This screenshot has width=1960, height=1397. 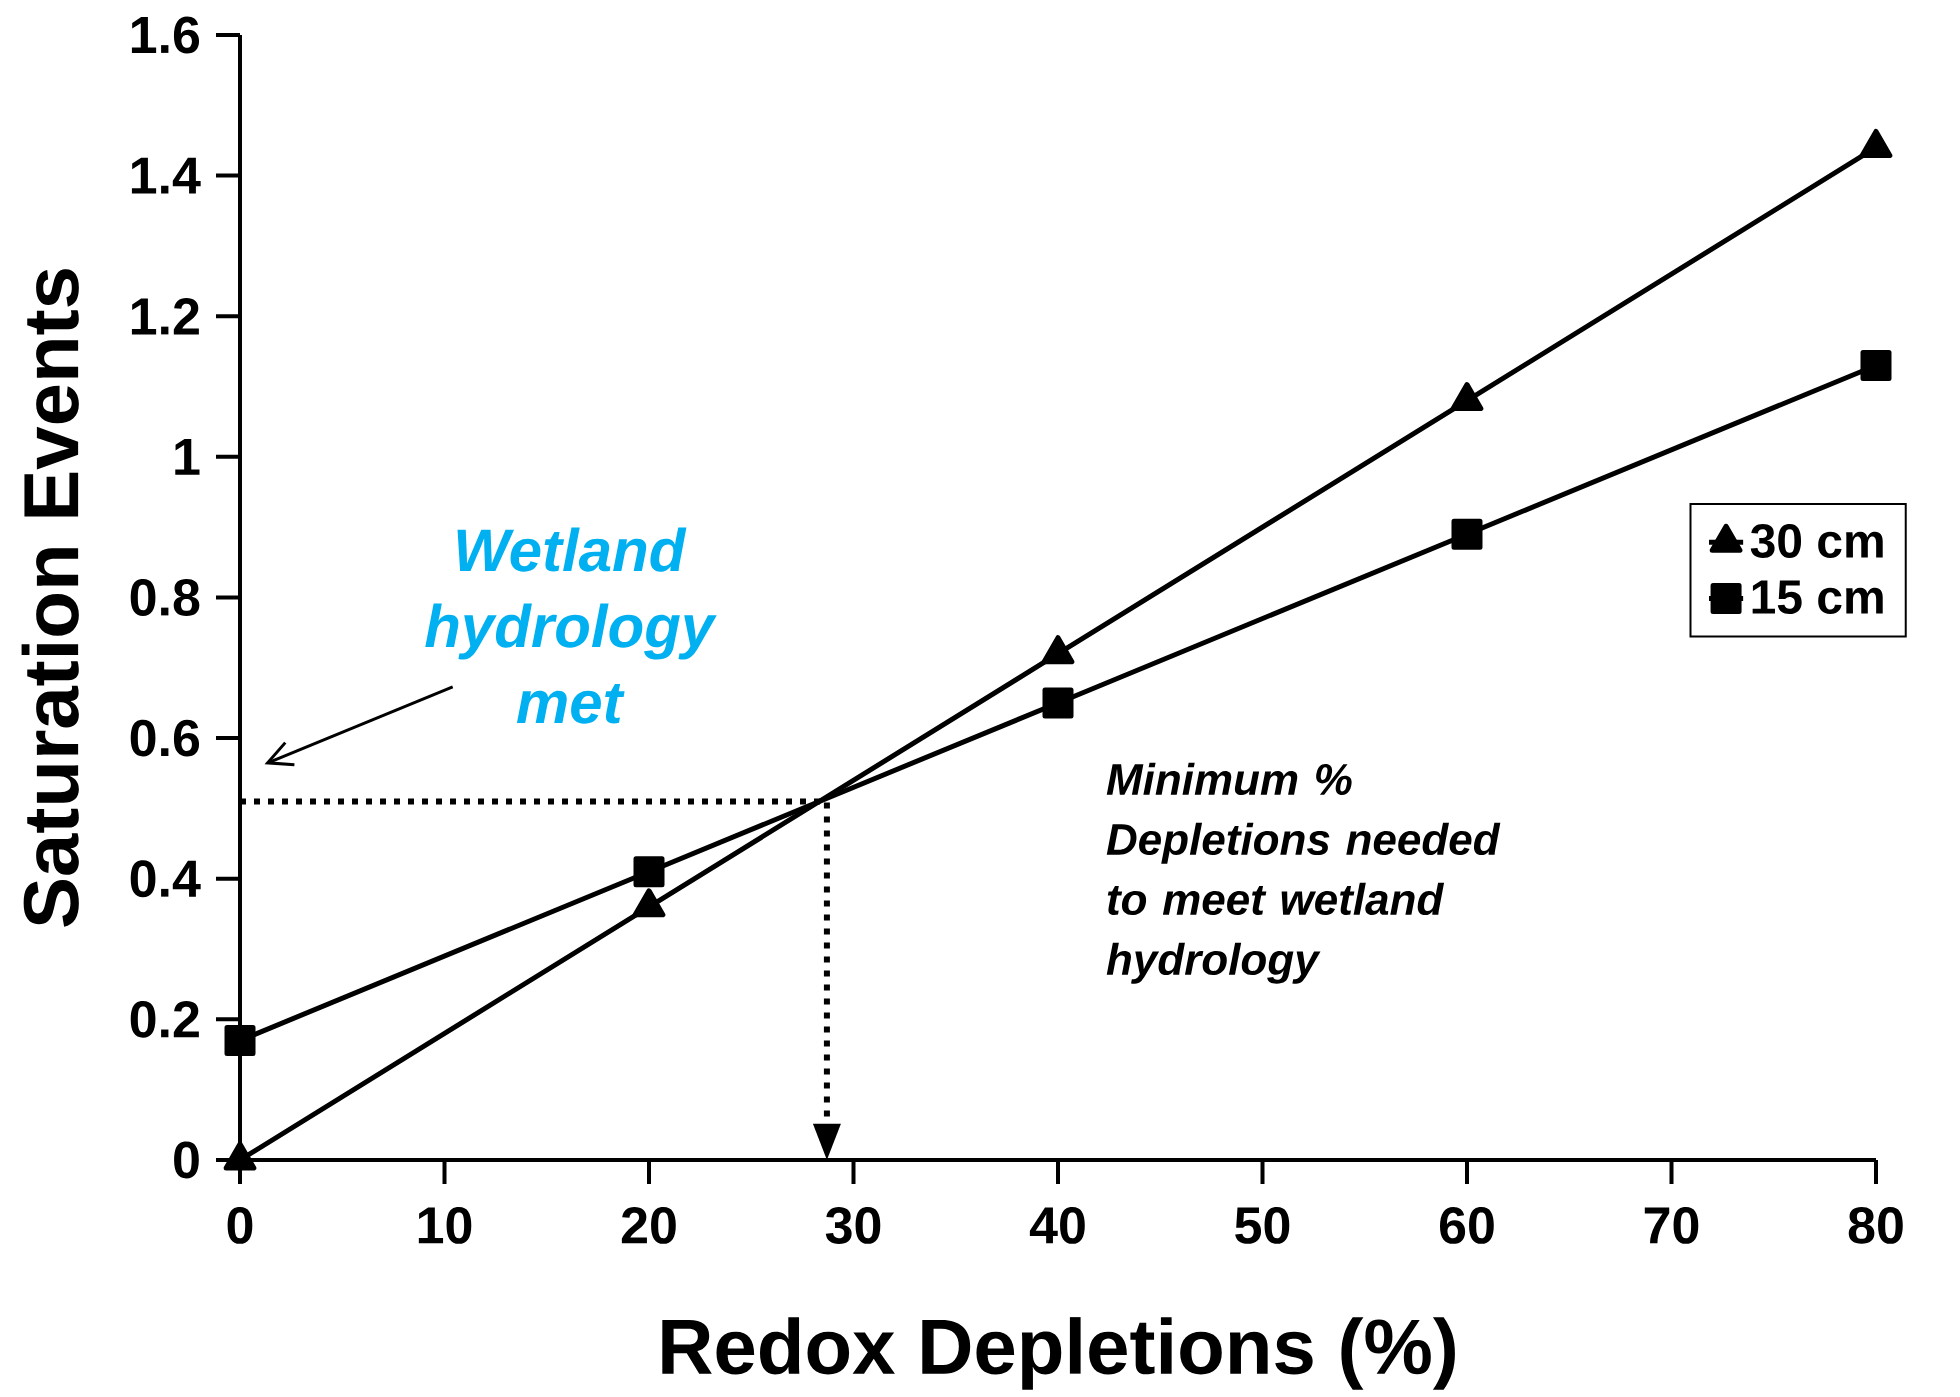 I want to click on x-axis-title: Redox Depletions (%), so click(x=1058, y=1353).